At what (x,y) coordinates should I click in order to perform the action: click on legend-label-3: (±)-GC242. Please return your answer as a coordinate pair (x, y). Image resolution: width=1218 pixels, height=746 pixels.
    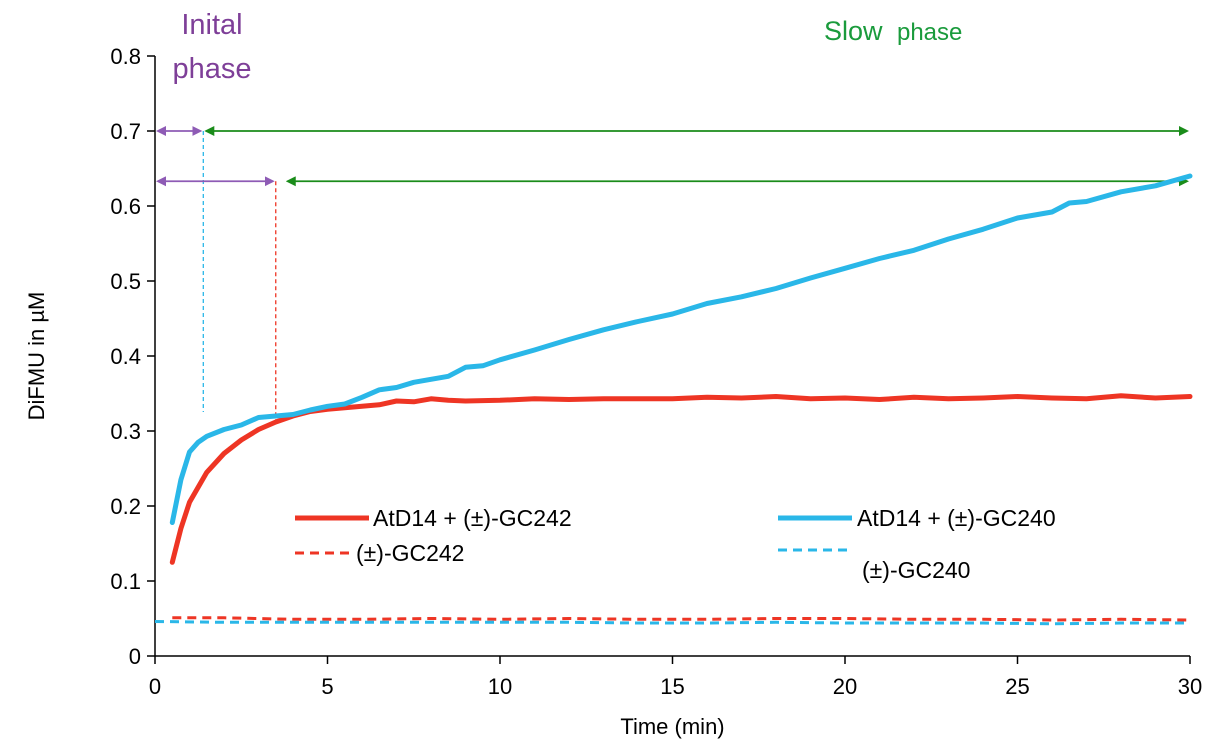
    Looking at the image, I should click on (410, 553).